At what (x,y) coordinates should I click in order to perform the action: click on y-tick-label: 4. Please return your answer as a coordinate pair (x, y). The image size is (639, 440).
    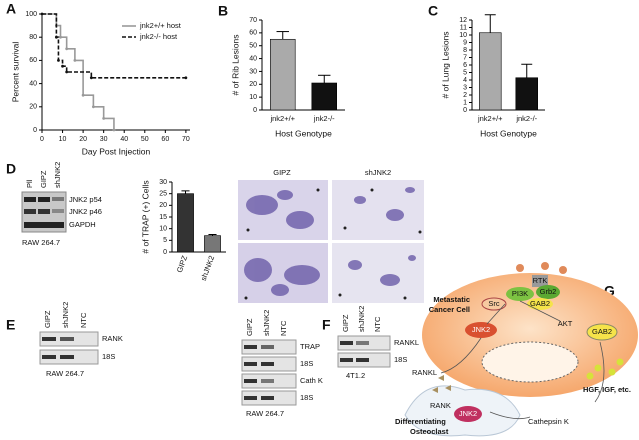
    Looking at the image, I should click on (465, 80).